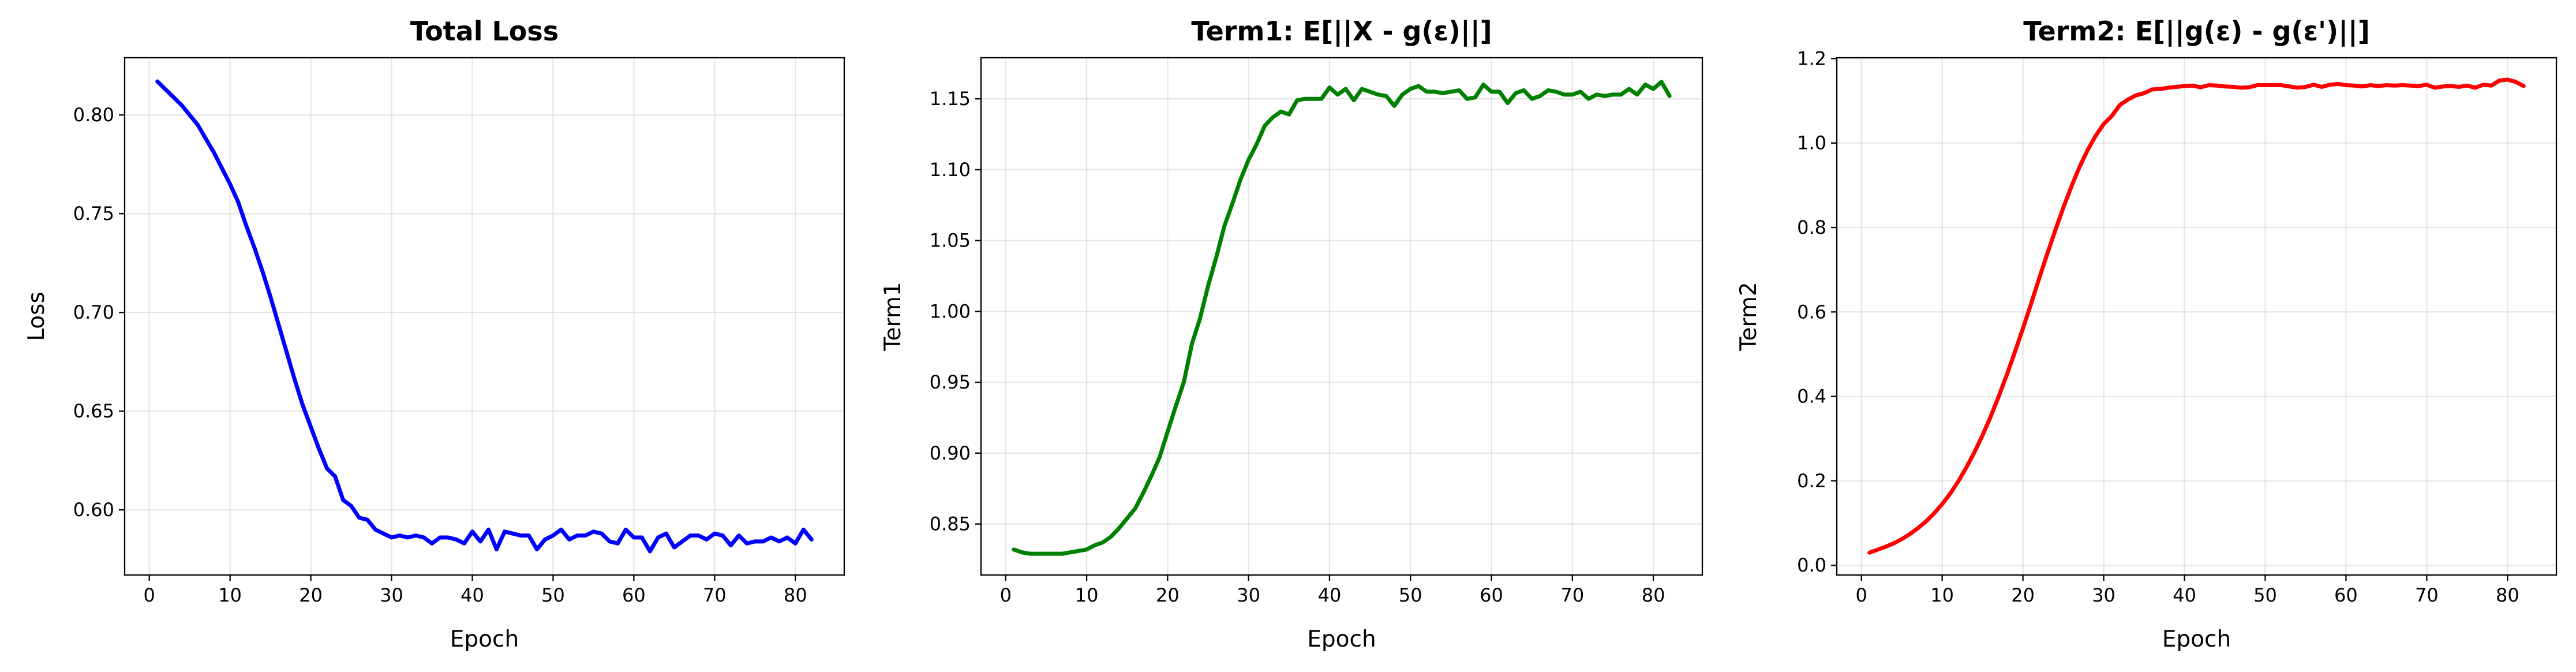 The image size is (2576, 672). I want to click on y-tick-label: 0.95, so click(951, 382).